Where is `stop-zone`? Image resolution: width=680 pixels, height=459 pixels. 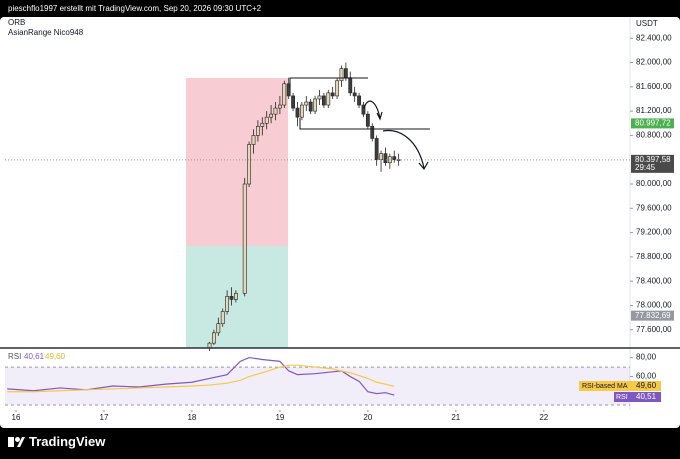 stop-zone is located at coordinates (237, 162).